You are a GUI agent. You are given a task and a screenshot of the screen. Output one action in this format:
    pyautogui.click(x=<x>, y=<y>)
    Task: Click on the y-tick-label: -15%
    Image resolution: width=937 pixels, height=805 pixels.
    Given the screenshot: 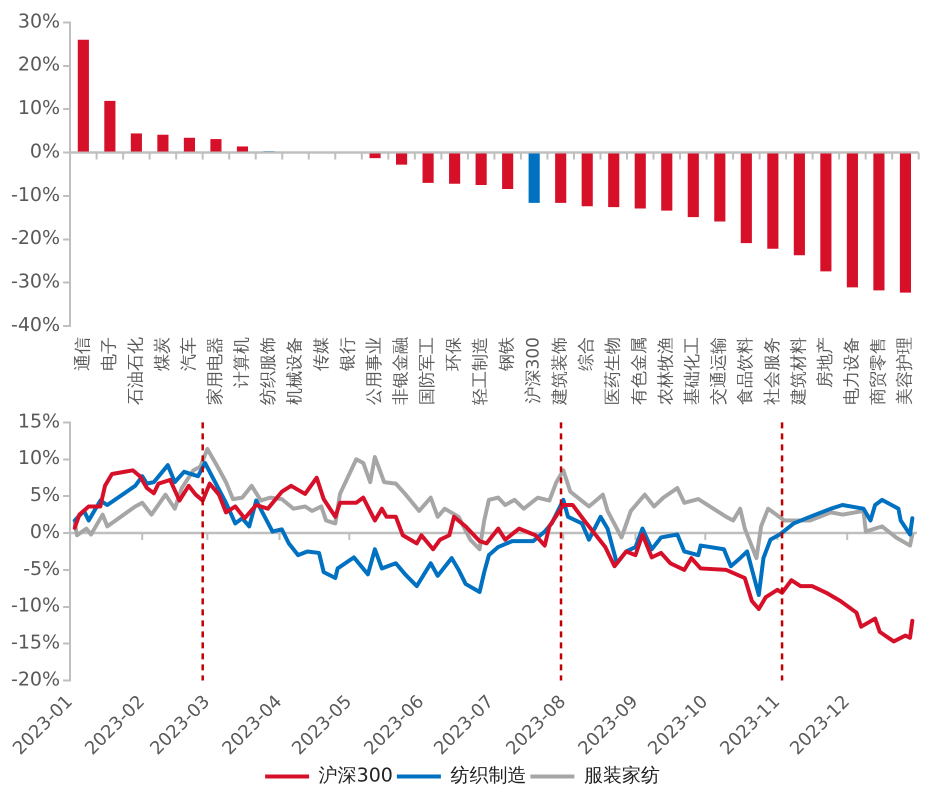 What is the action you would take?
    pyautogui.click(x=35, y=643)
    